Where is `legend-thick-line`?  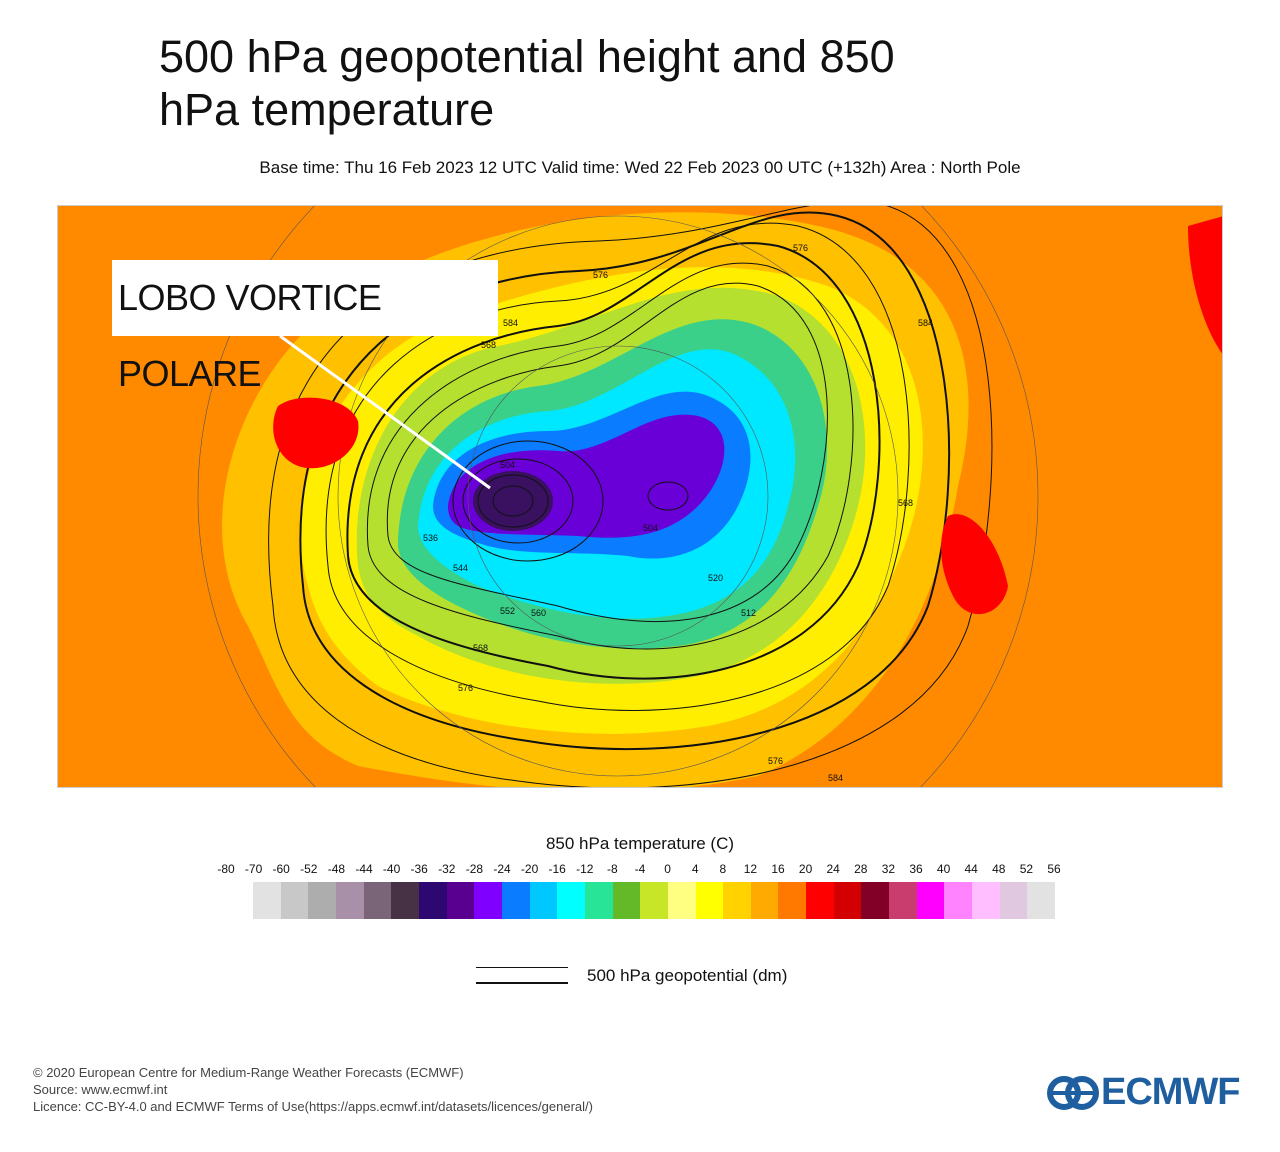
legend-thick-line is located at coordinates (522, 983).